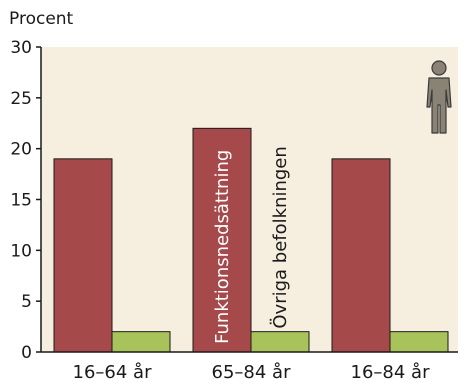 The image size is (467, 386). Describe the element at coordinates (26, 302) in the screenshot. I see `y-tick-label: 5` at that location.